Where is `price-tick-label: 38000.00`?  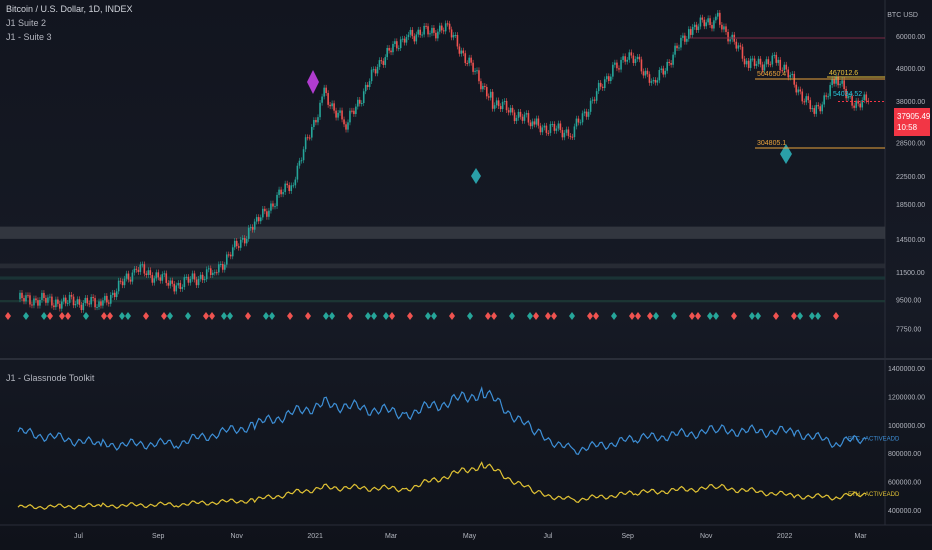
price-tick-label: 38000.00 is located at coordinates (910, 102).